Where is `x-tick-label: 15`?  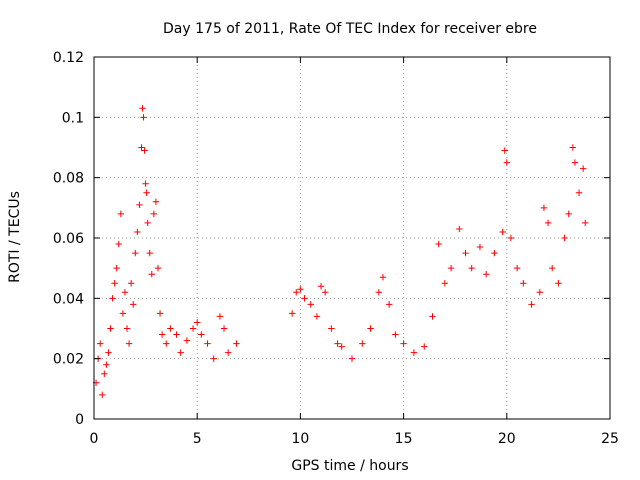 x-tick-label: 15 is located at coordinates (404, 439).